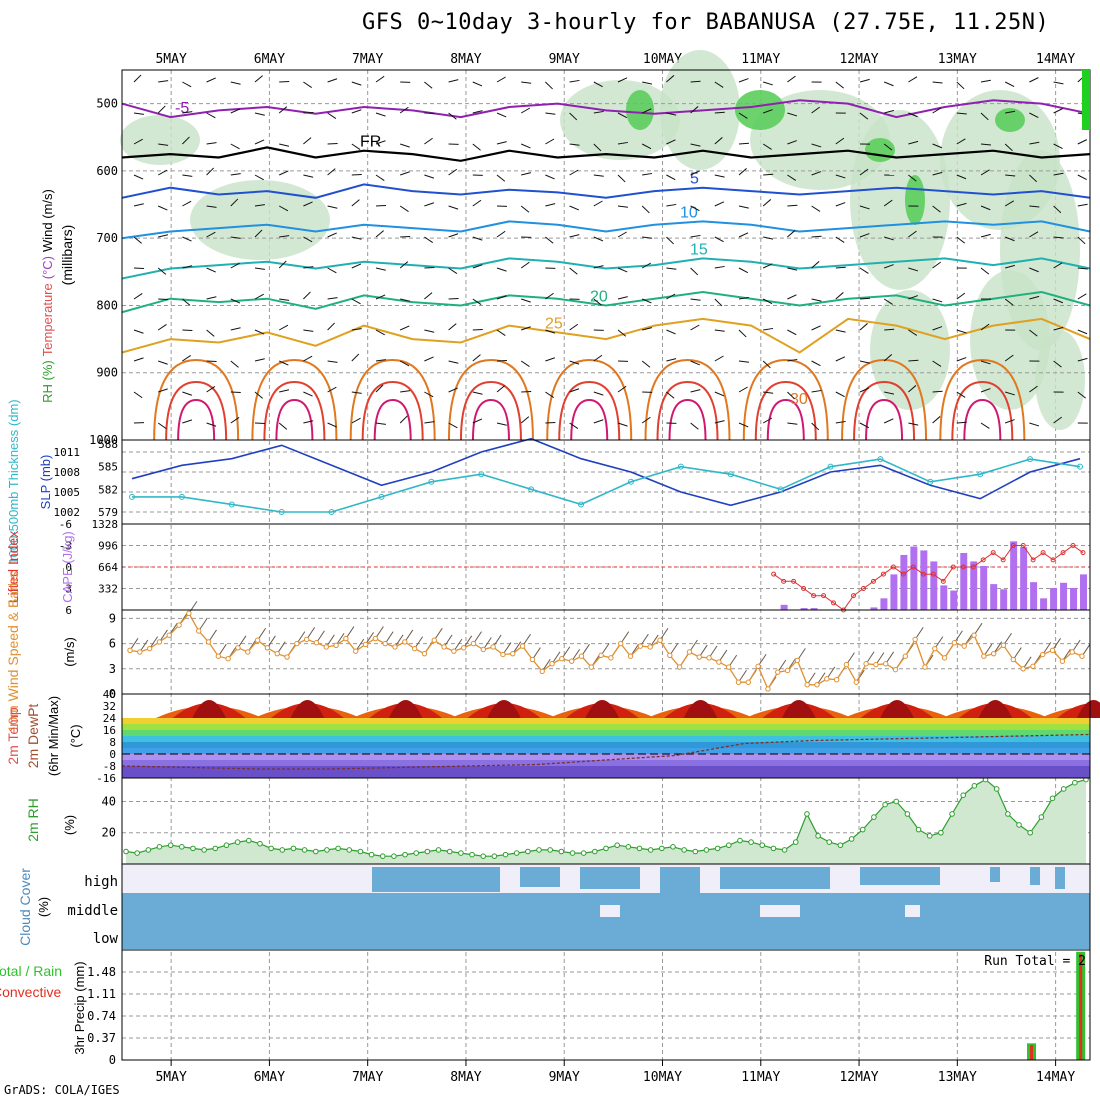 The image size is (1100, 1100). What do you see at coordinates (640, 110) in the screenshot?
I see `rh-high-shading` at bounding box center [640, 110].